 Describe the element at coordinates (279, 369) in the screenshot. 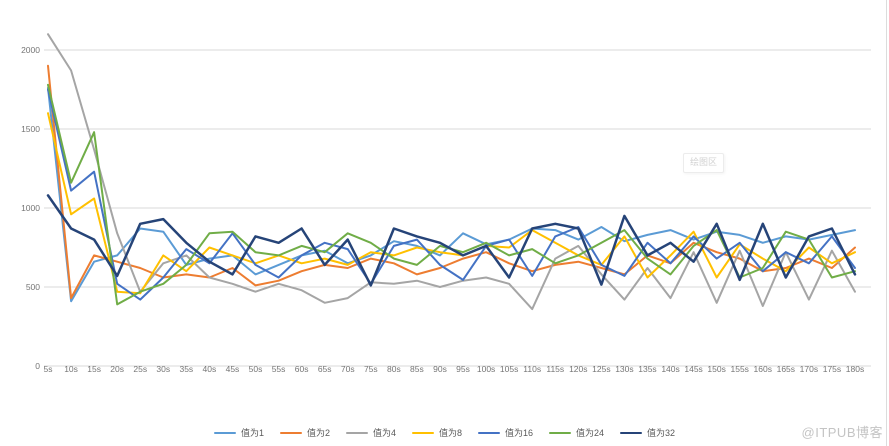

I see `x-axis-tick: 55s` at that location.